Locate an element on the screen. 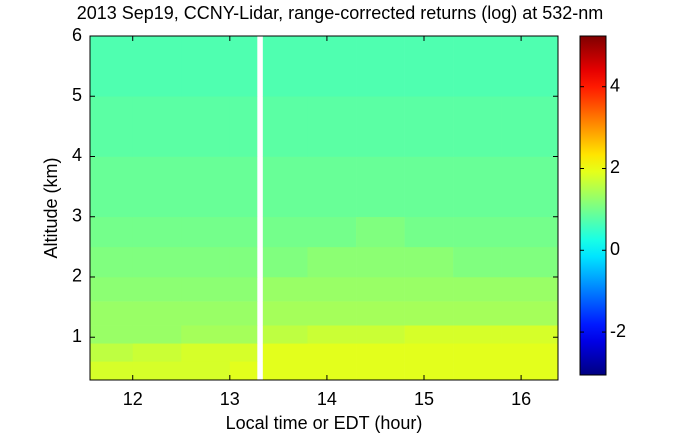 The height and width of the screenshot is (444, 693). y-axis-label: Altitude (km) is located at coordinates (51, 207).